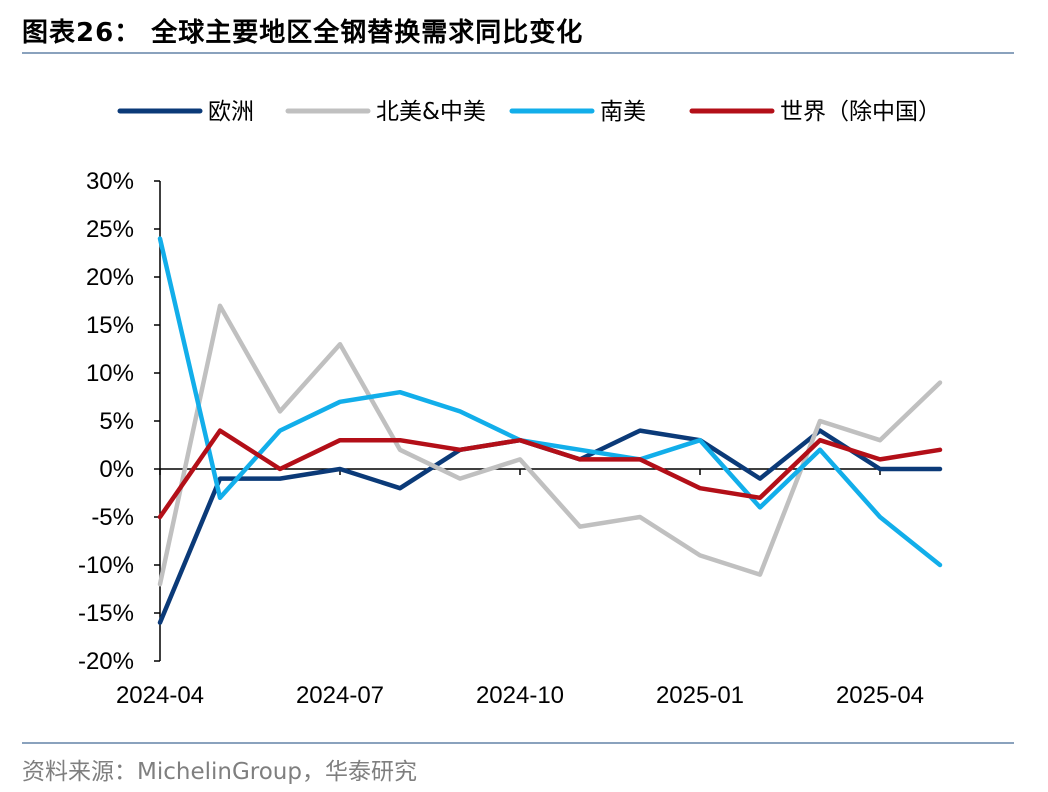  What do you see at coordinates (106, 661) in the screenshot?
I see `y-tick-label: -20%` at bounding box center [106, 661].